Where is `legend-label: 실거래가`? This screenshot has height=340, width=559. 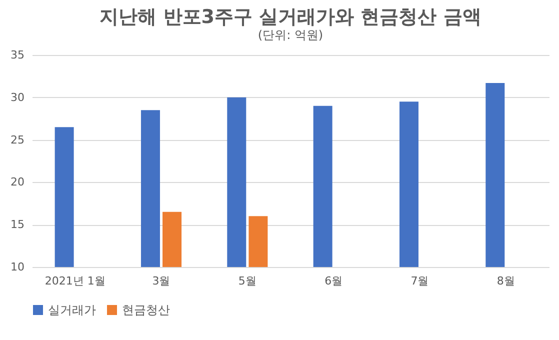
legend-label: 실거래가 is located at coordinates (72, 310).